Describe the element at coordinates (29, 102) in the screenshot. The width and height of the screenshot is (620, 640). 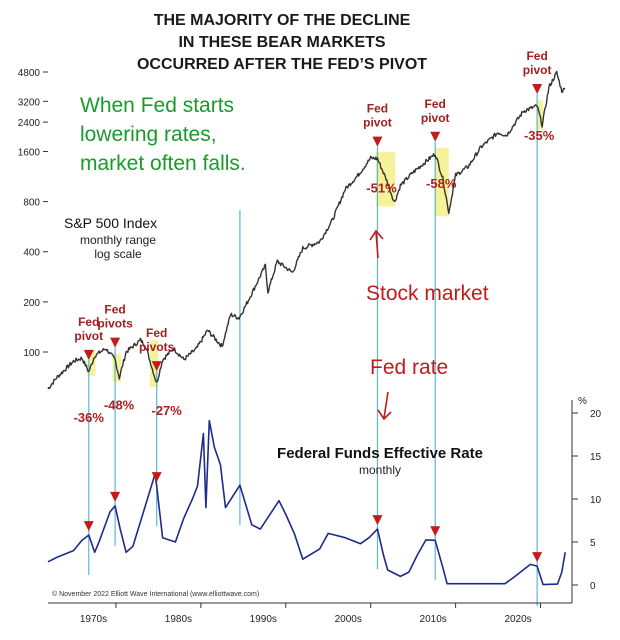
I see `sp500-tick-label-3200: 3200` at that location.